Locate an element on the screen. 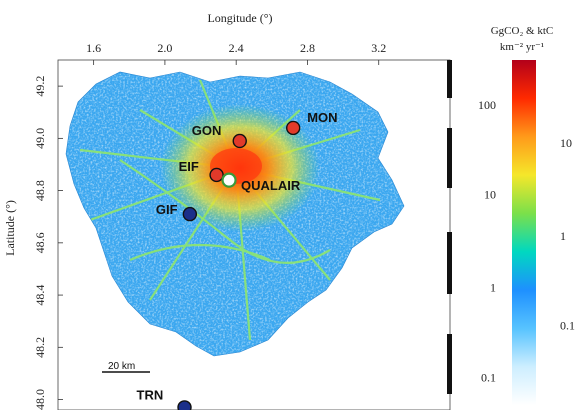 This screenshot has height=410, width=581. x-tick-label: 2.4 is located at coordinates (236, 48).